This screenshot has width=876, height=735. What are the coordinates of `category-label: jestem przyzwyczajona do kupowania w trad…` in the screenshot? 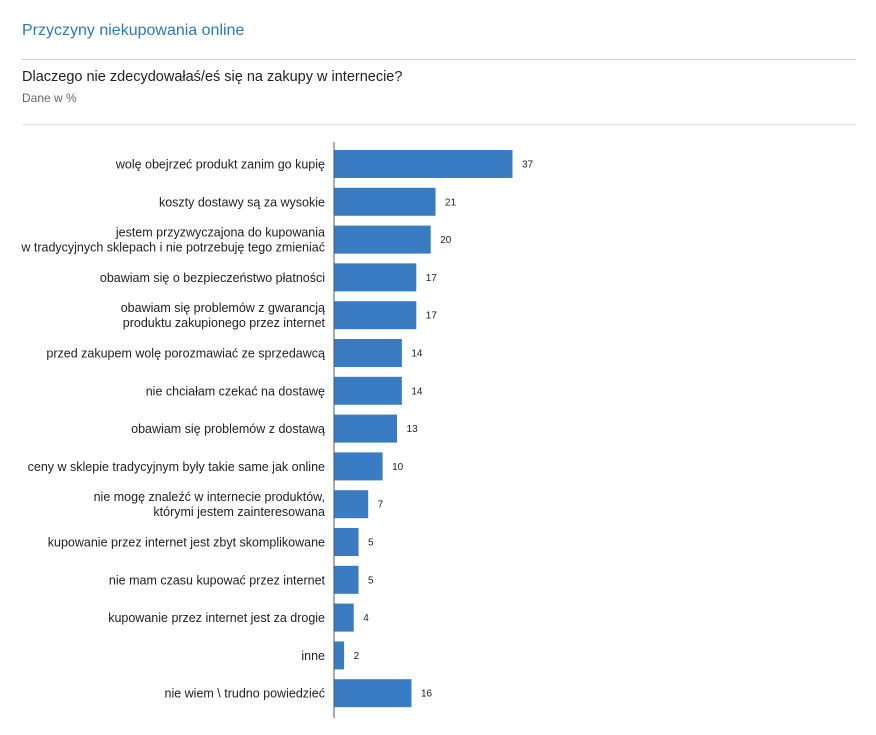 It's located at (172, 240).